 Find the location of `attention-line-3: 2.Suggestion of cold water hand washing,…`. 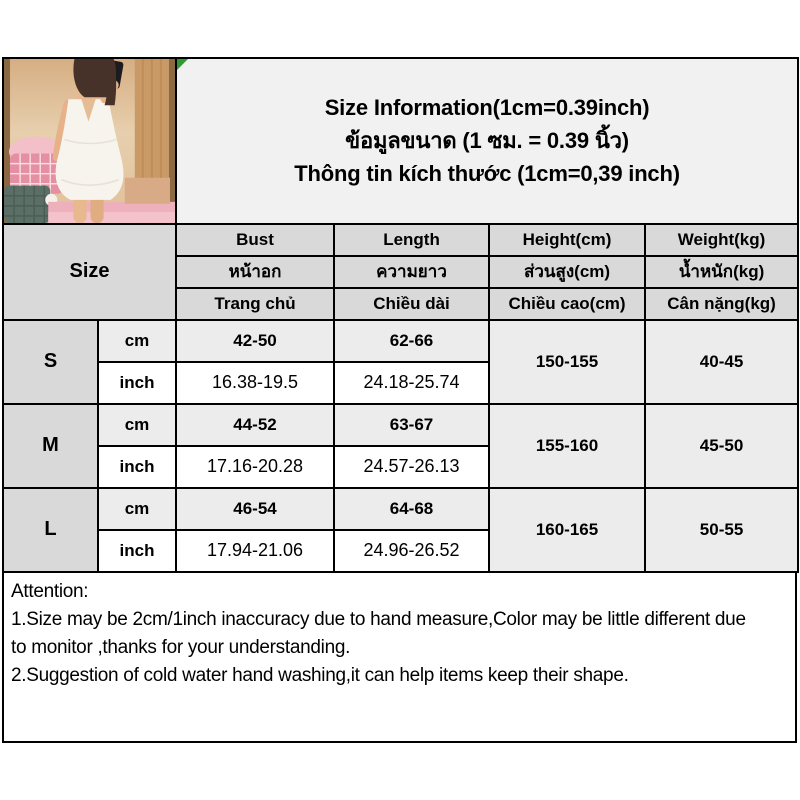

attention-line-3: 2.Suggestion of cold water hand washing,… is located at coordinates (320, 675).